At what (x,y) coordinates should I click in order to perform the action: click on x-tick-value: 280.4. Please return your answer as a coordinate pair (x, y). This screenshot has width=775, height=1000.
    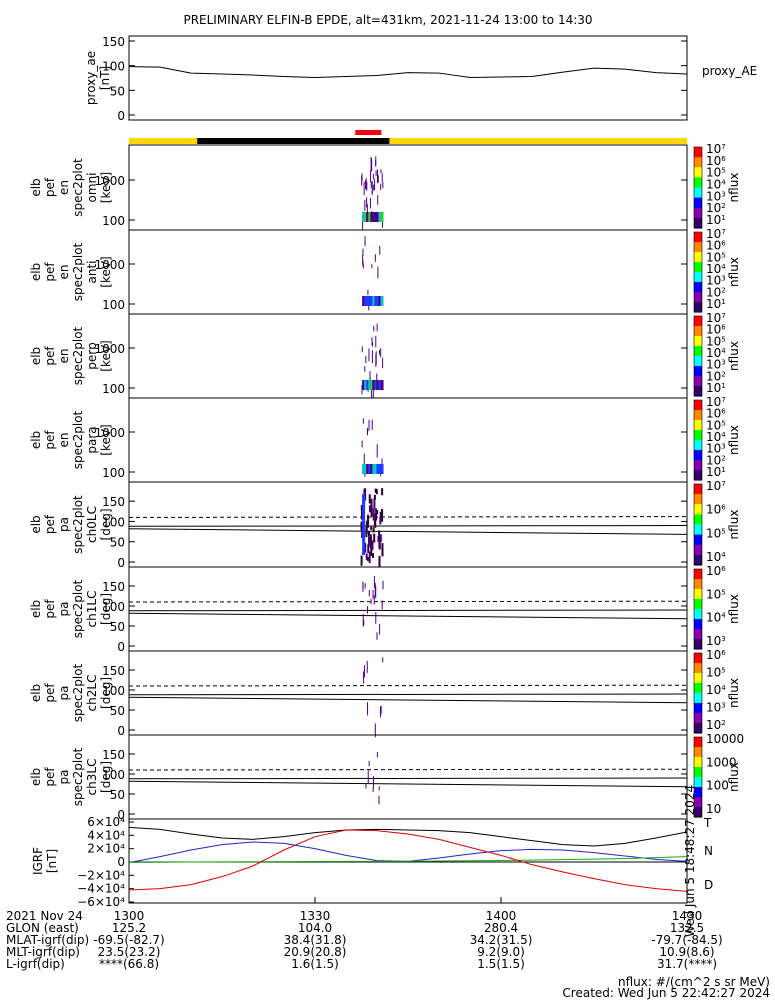
    Looking at the image, I should click on (501, 928).